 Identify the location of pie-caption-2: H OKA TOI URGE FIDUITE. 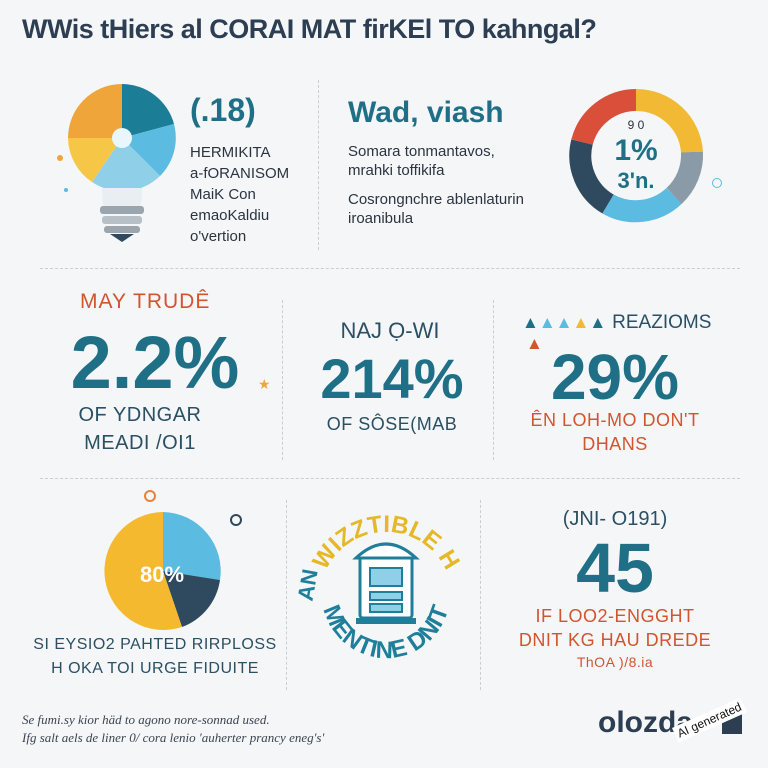
(155, 668).